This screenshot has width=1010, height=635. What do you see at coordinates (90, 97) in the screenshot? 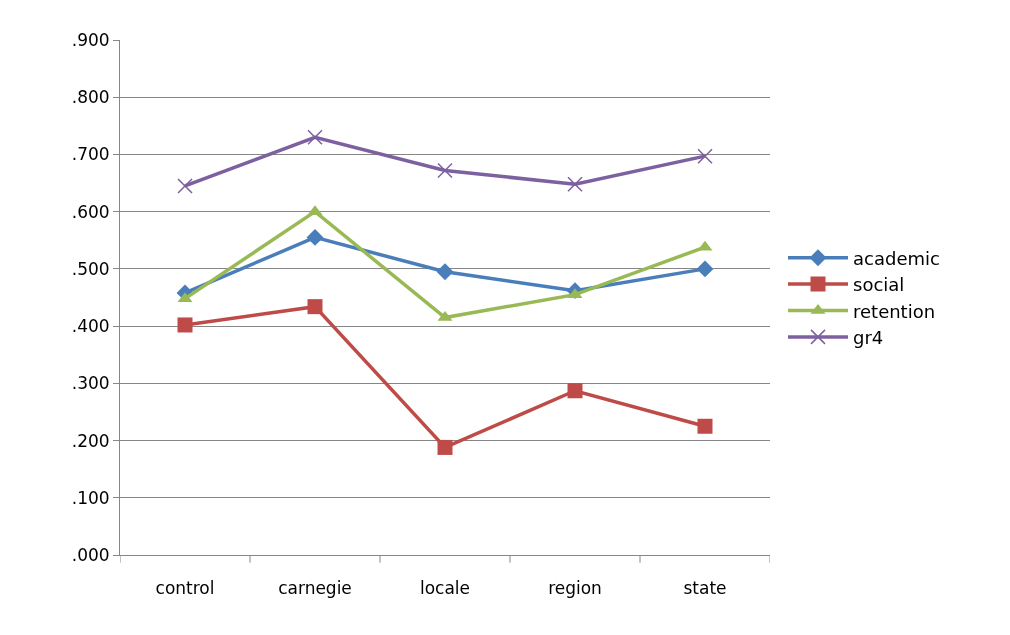
I see `y-tick-label: .800` at bounding box center [90, 97].